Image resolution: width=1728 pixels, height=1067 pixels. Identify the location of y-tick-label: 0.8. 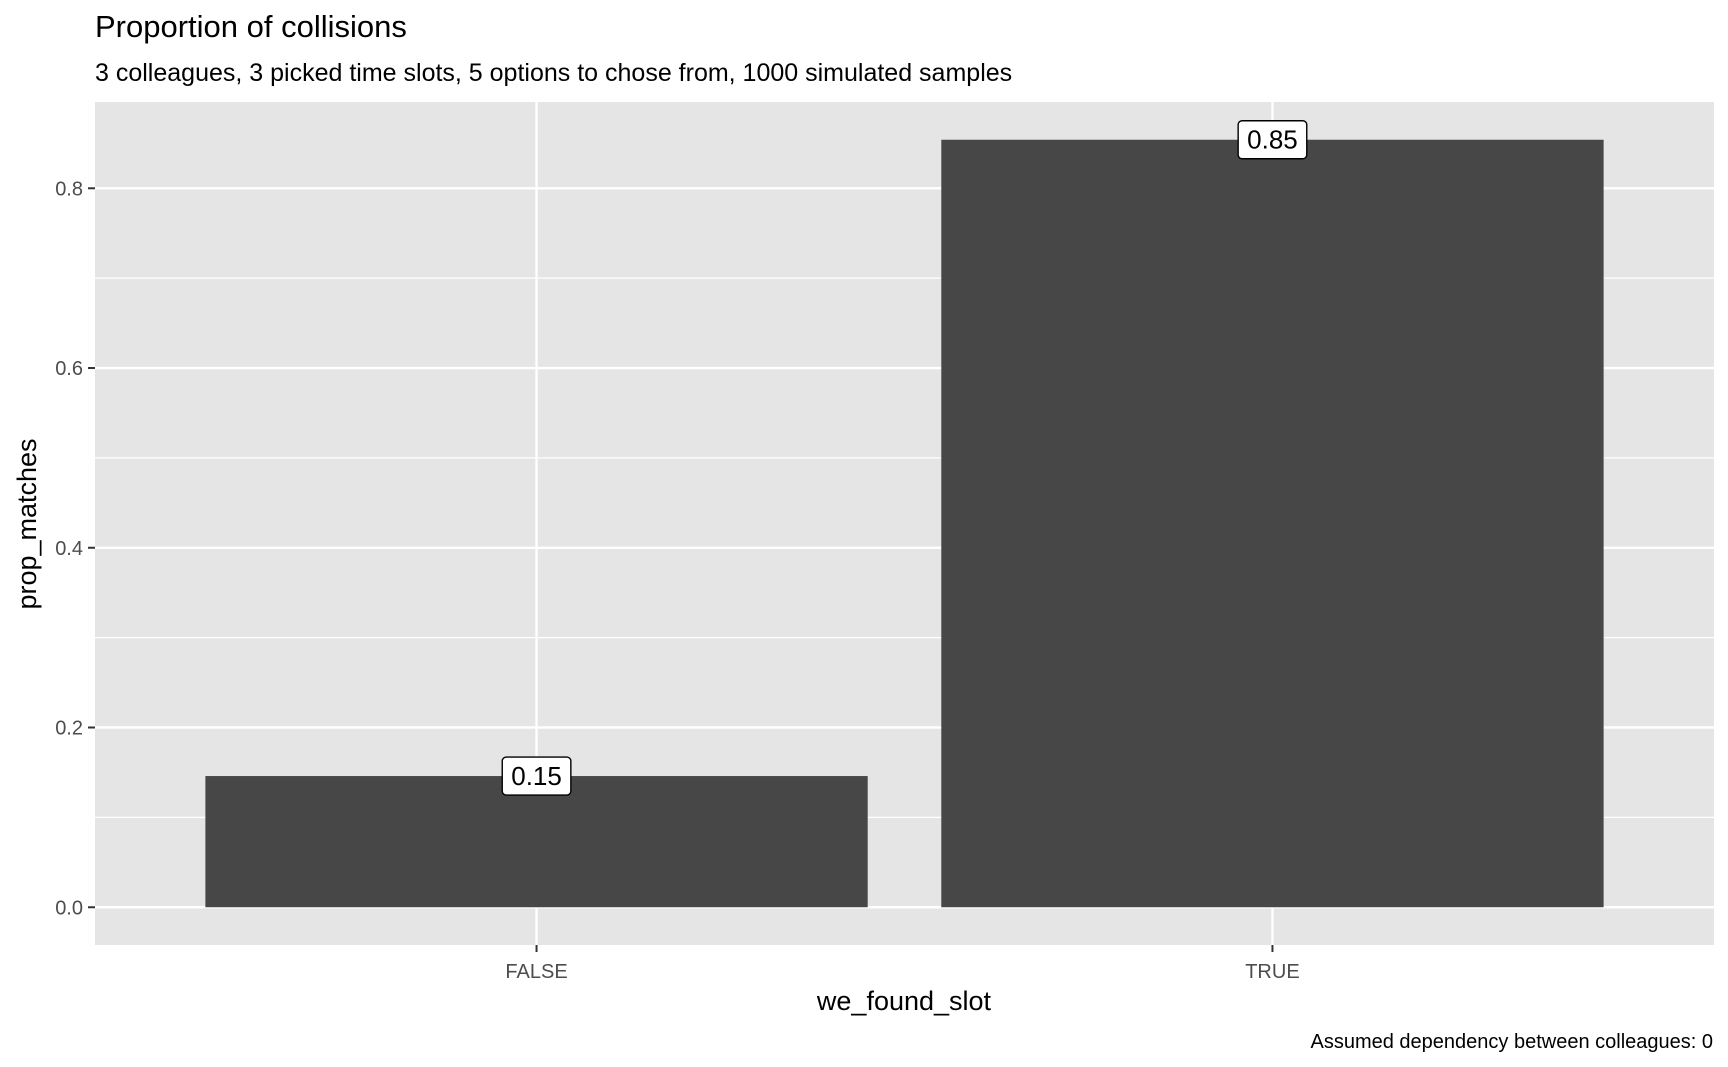
(69, 189).